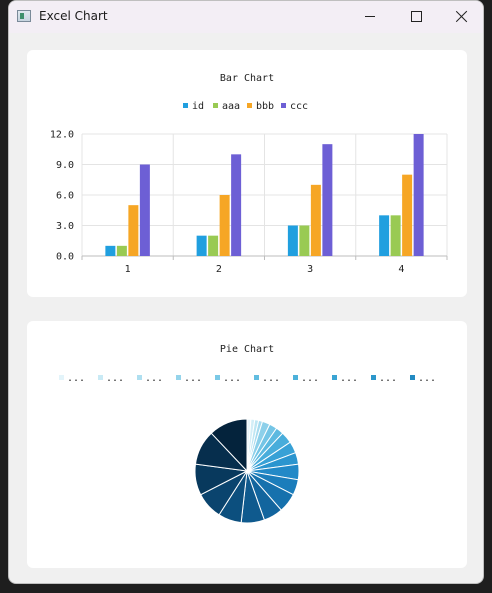 This screenshot has width=492, height=593. Describe the element at coordinates (247, 349) in the screenshot. I see `pie-chart-title: Pie Chart` at that location.